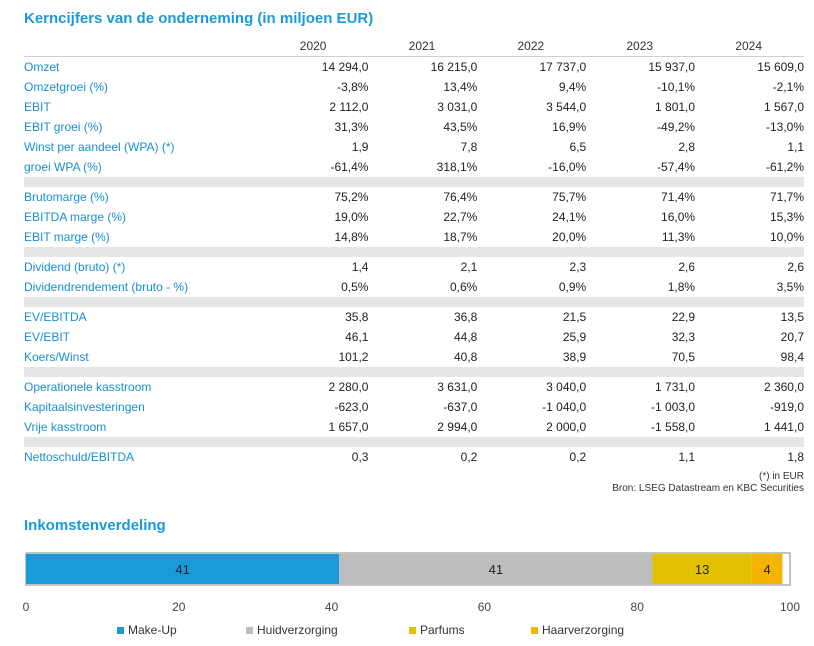 The width and height of the screenshot is (814, 646). What do you see at coordinates (66, 197) in the screenshot?
I see `row-label: Brutomarge (%)` at bounding box center [66, 197].